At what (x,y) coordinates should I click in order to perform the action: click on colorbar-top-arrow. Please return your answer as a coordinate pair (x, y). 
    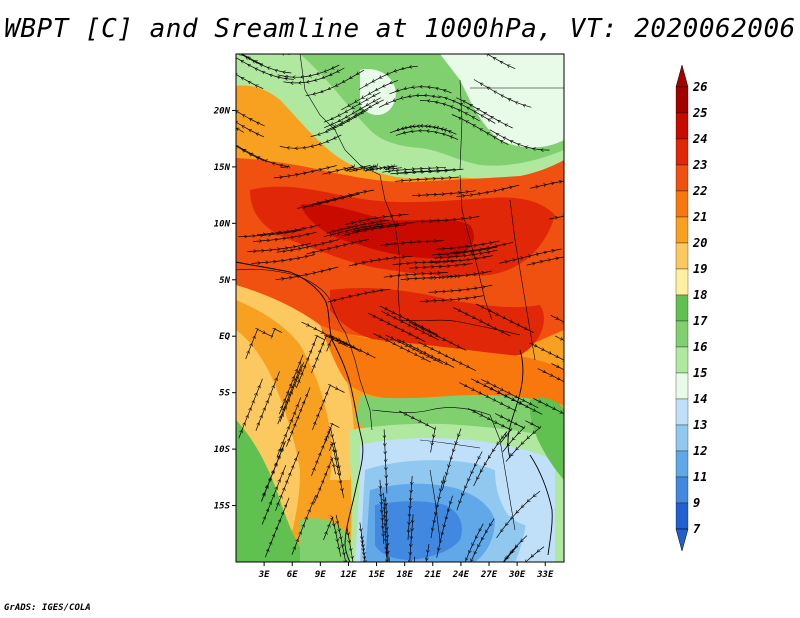
    Looking at the image, I should click on (682, 76).